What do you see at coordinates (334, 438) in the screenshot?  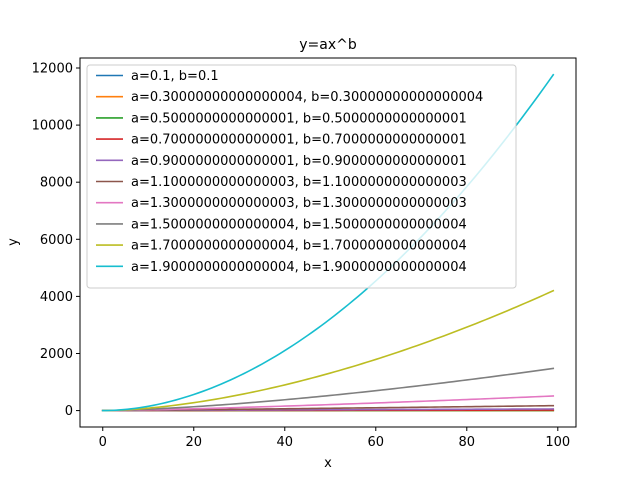 I see `x-axis: 0 20 40 60 80 100` at bounding box center [334, 438].